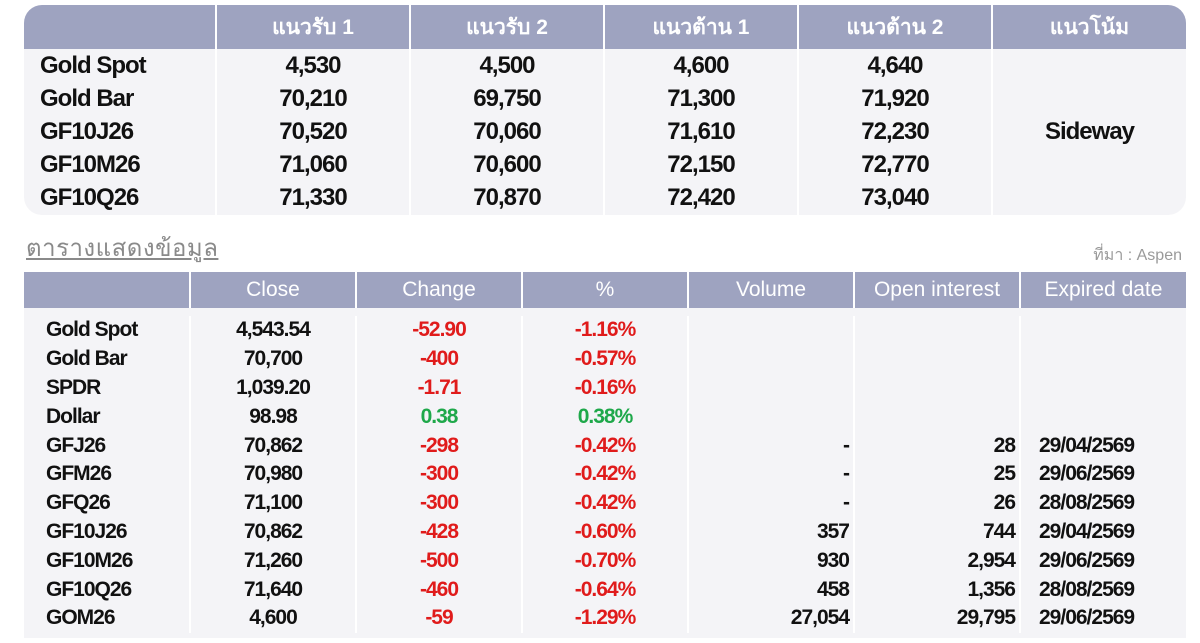 This screenshot has height=643, width=1200. I want to click on levels-cell-support1: 70,210, so click(312, 99).